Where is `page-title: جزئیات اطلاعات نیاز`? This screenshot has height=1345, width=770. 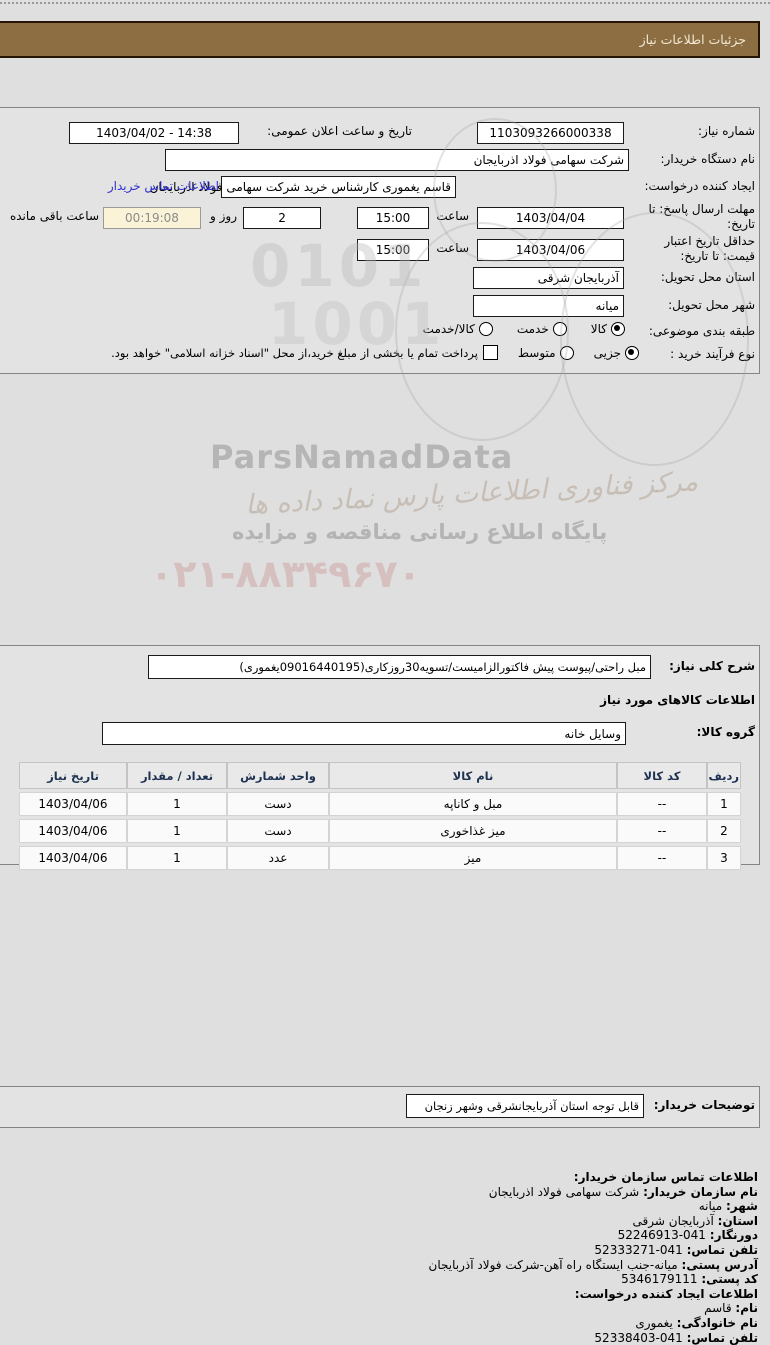 page-title: جزئیات اطلاعات نیاز is located at coordinates (692, 39).